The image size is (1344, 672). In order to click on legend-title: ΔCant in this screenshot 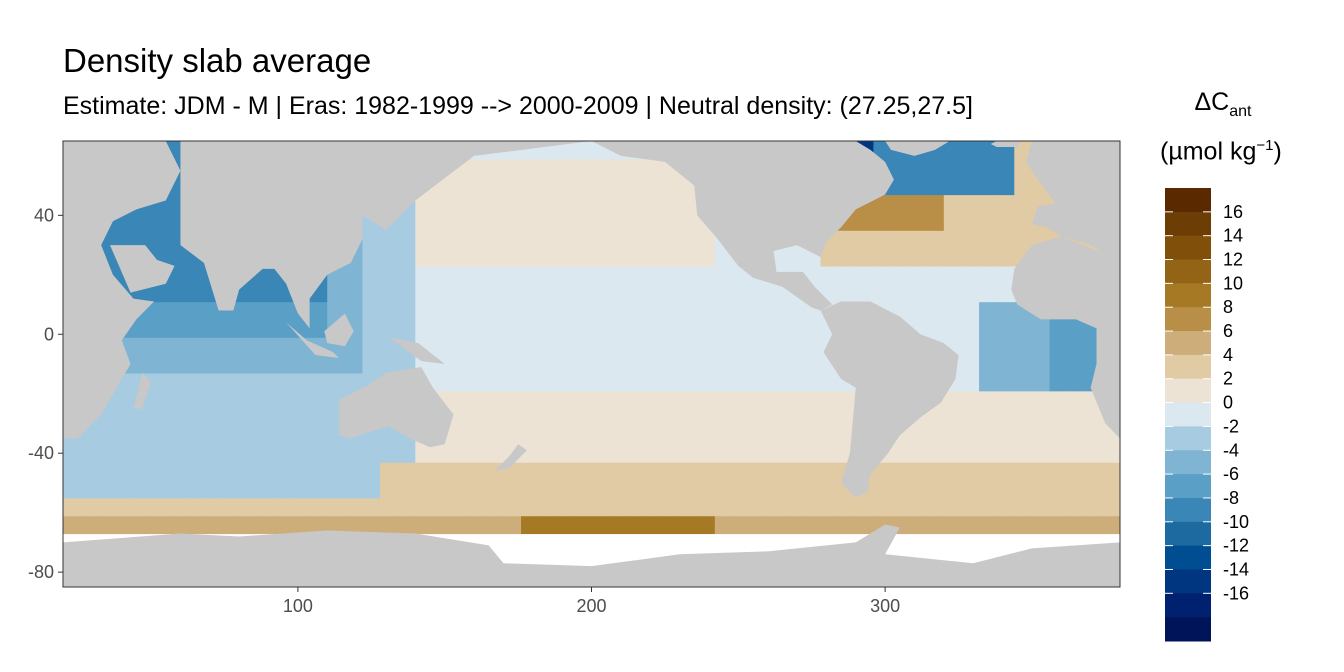, I will do `click(1223, 104)`.